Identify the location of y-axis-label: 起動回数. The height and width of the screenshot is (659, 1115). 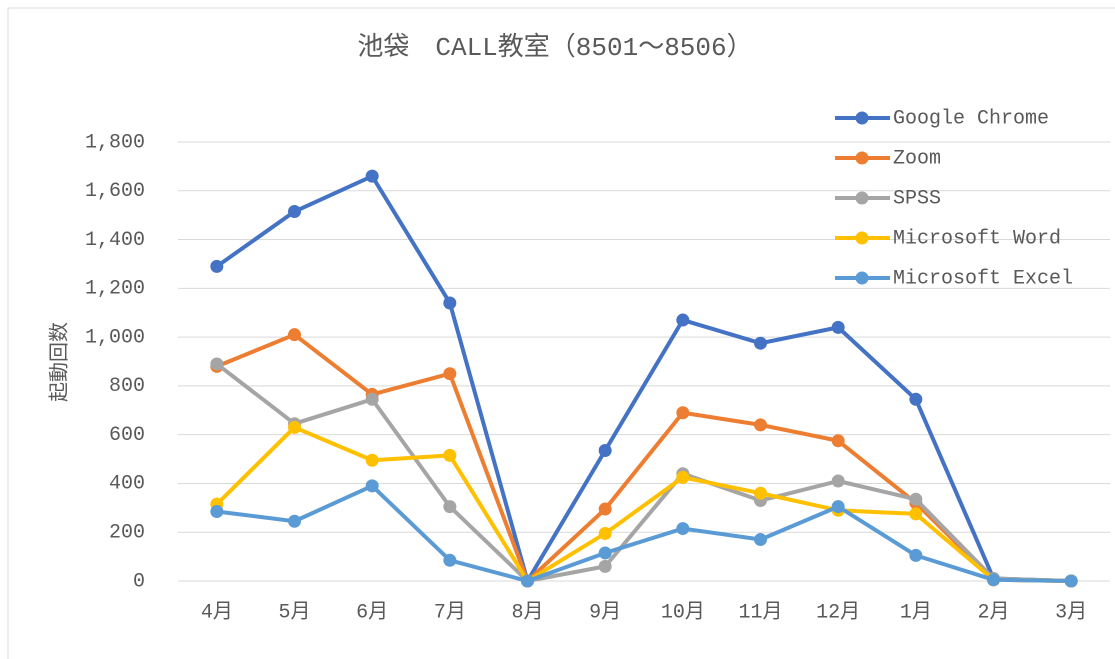
(59, 362).